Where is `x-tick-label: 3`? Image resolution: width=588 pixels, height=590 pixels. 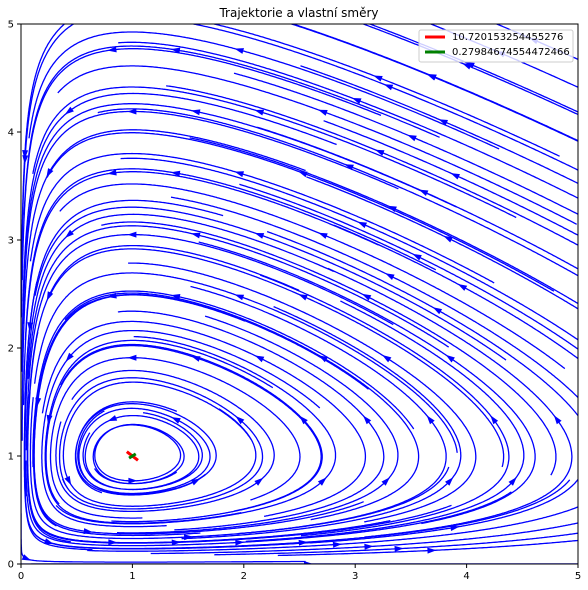
x-tick-label: 3 is located at coordinates (355, 576).